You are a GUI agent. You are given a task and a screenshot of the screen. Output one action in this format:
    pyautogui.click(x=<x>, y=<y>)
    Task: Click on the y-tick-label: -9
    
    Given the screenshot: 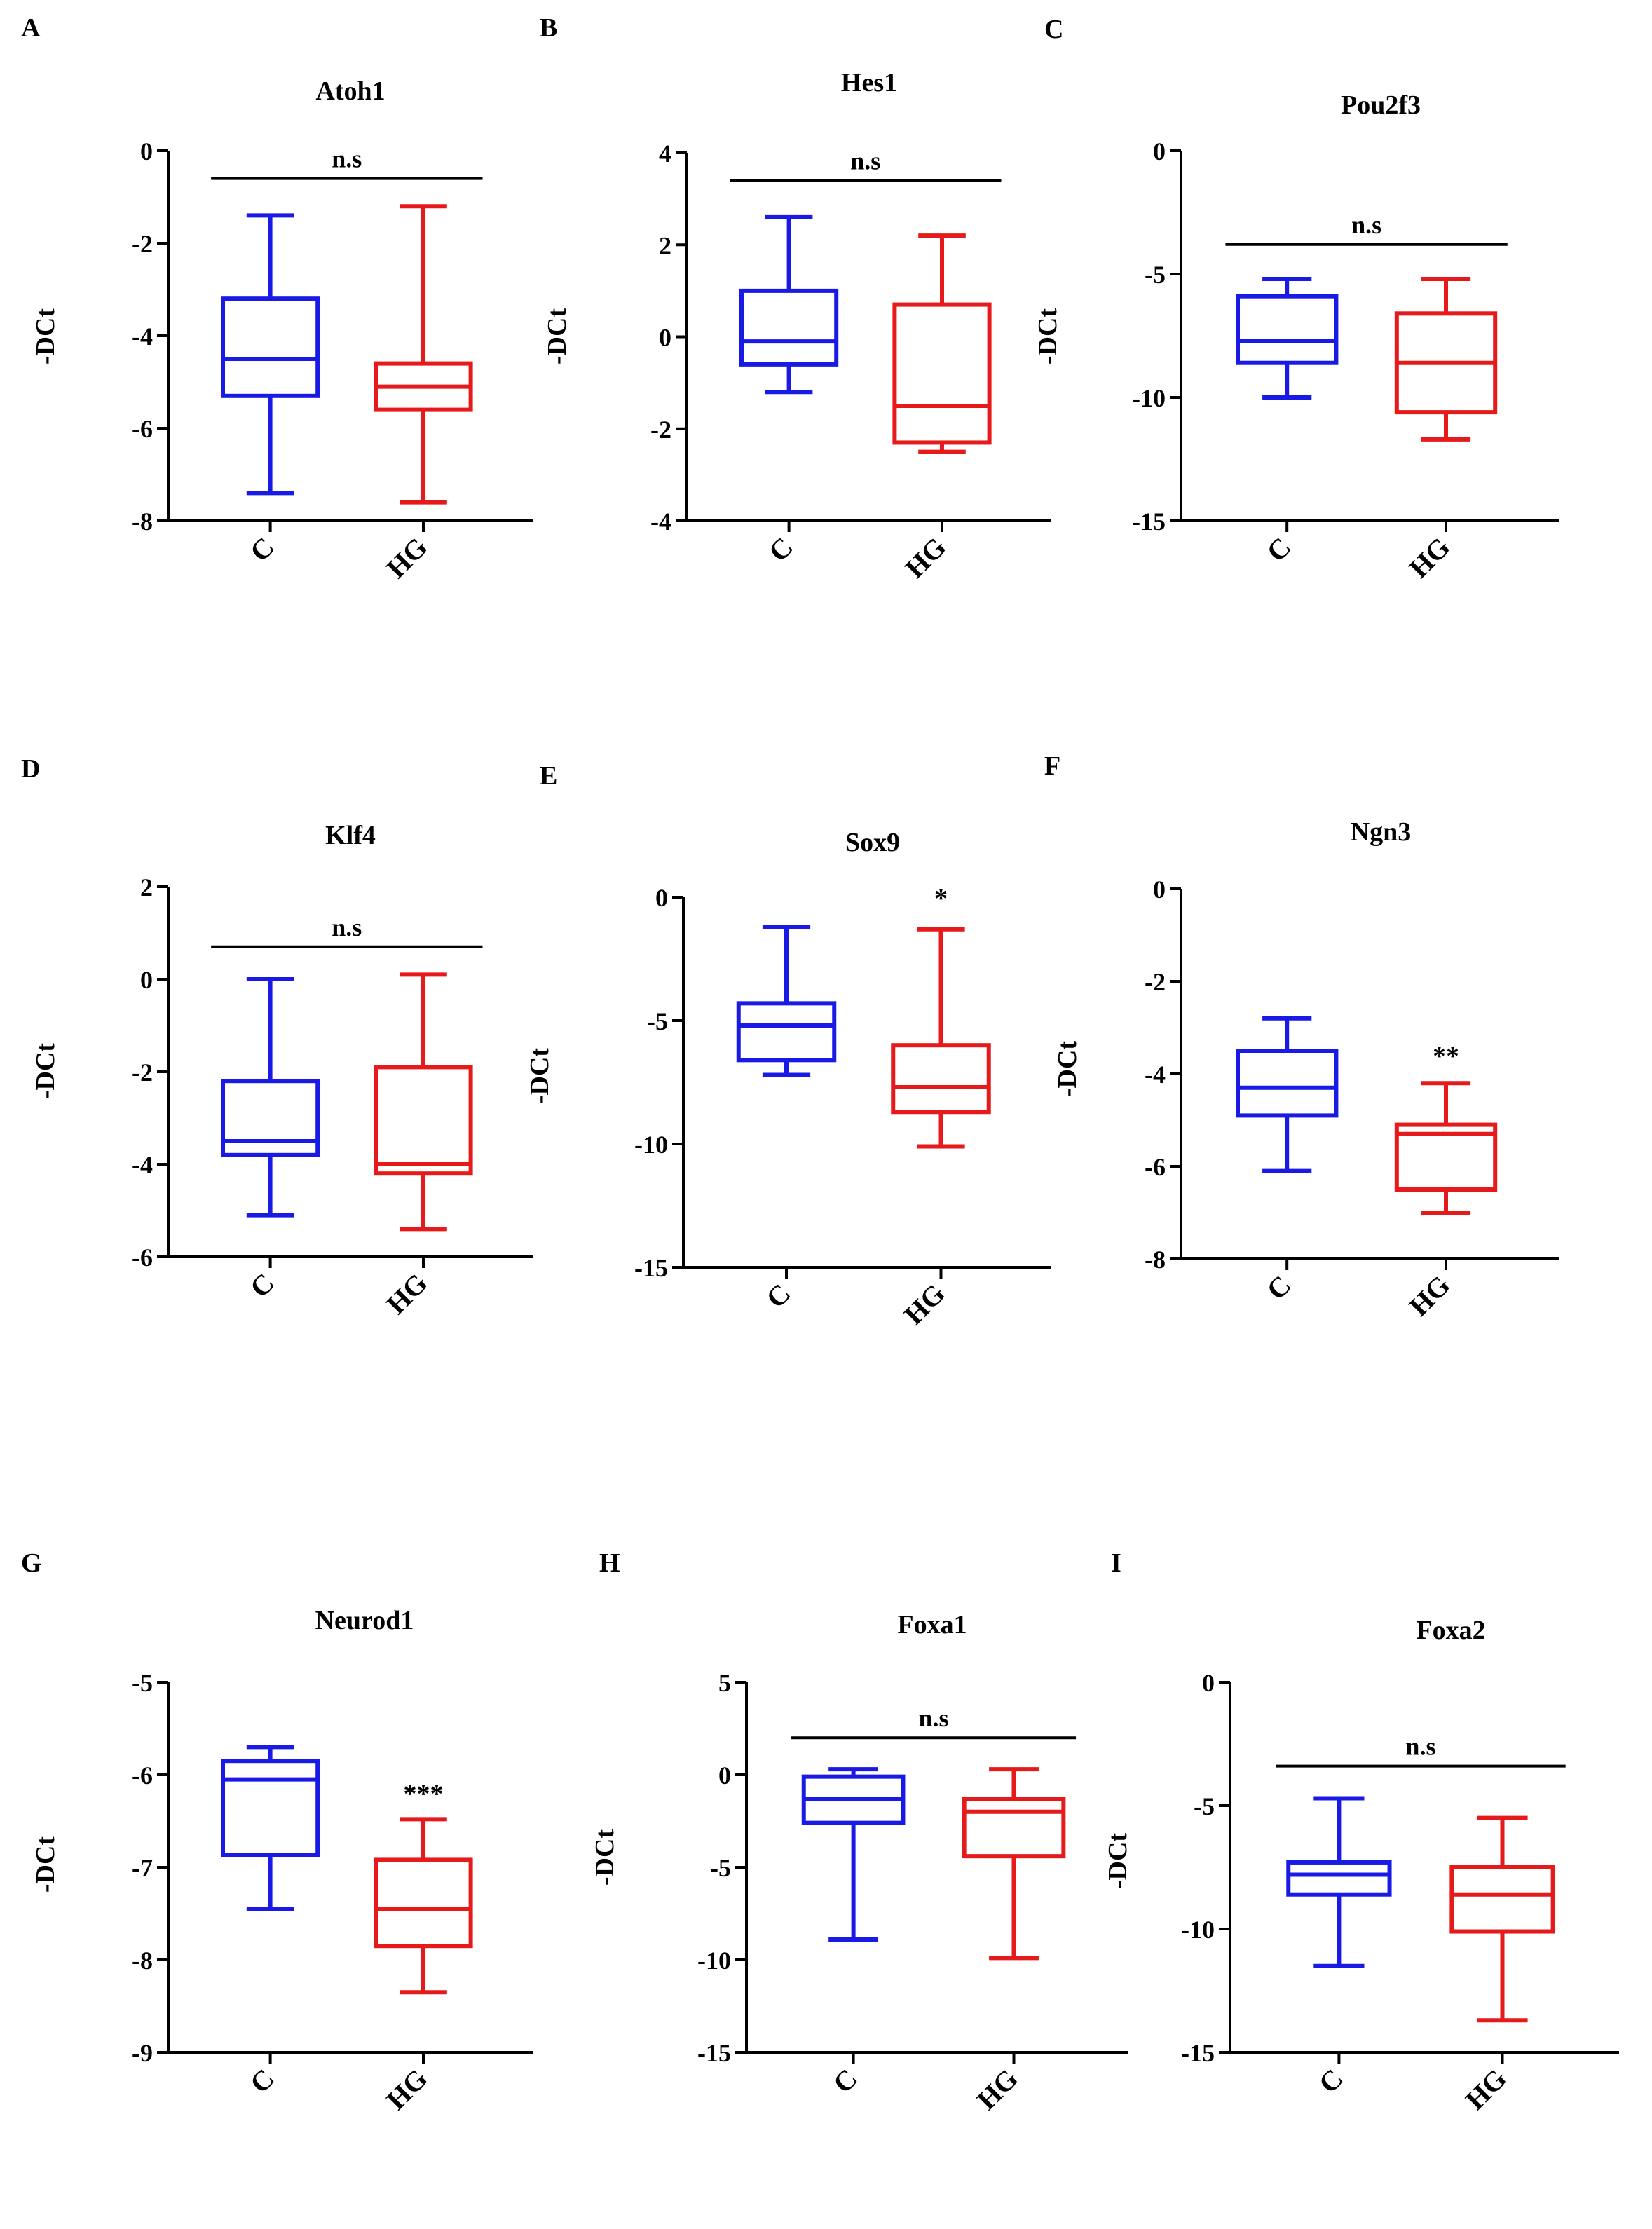 What is the action you would take?
    pyautogui.click(x=142, y=2053)
    